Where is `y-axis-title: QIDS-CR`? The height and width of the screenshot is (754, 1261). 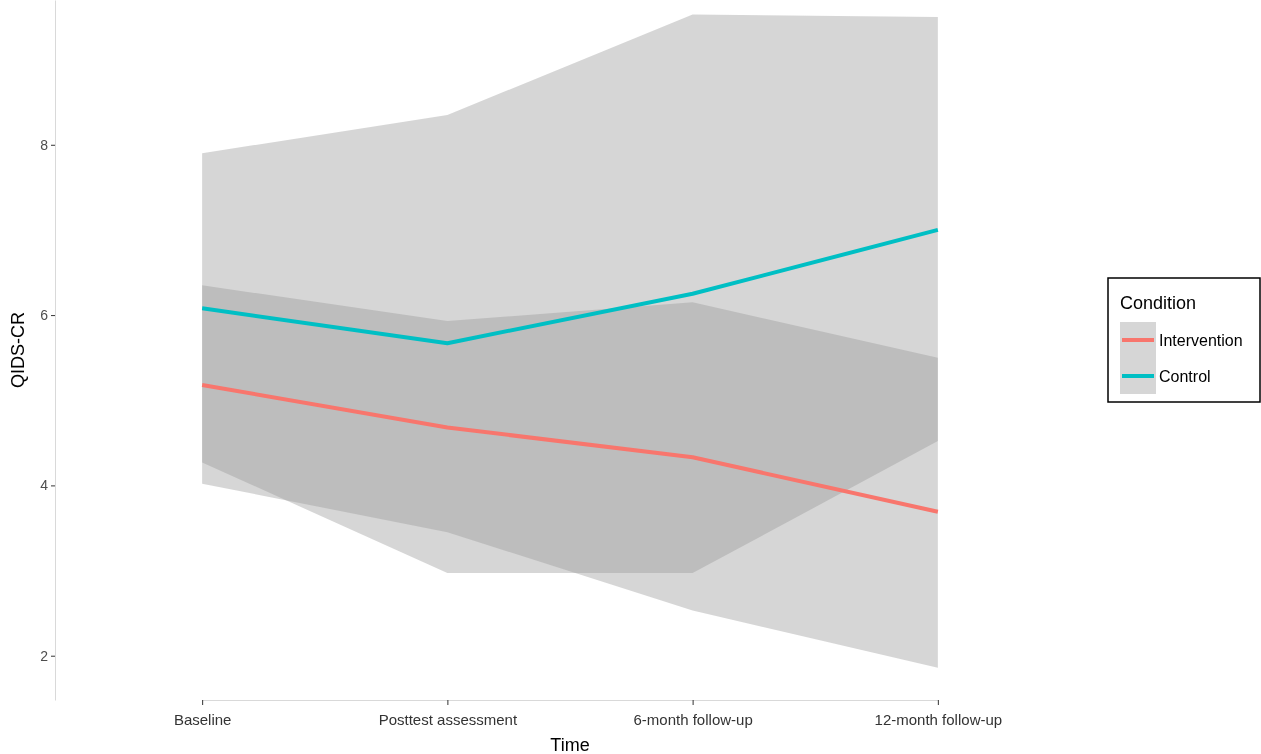
y-axis-title: QIDS-CR is located at coordinates (18, 350).